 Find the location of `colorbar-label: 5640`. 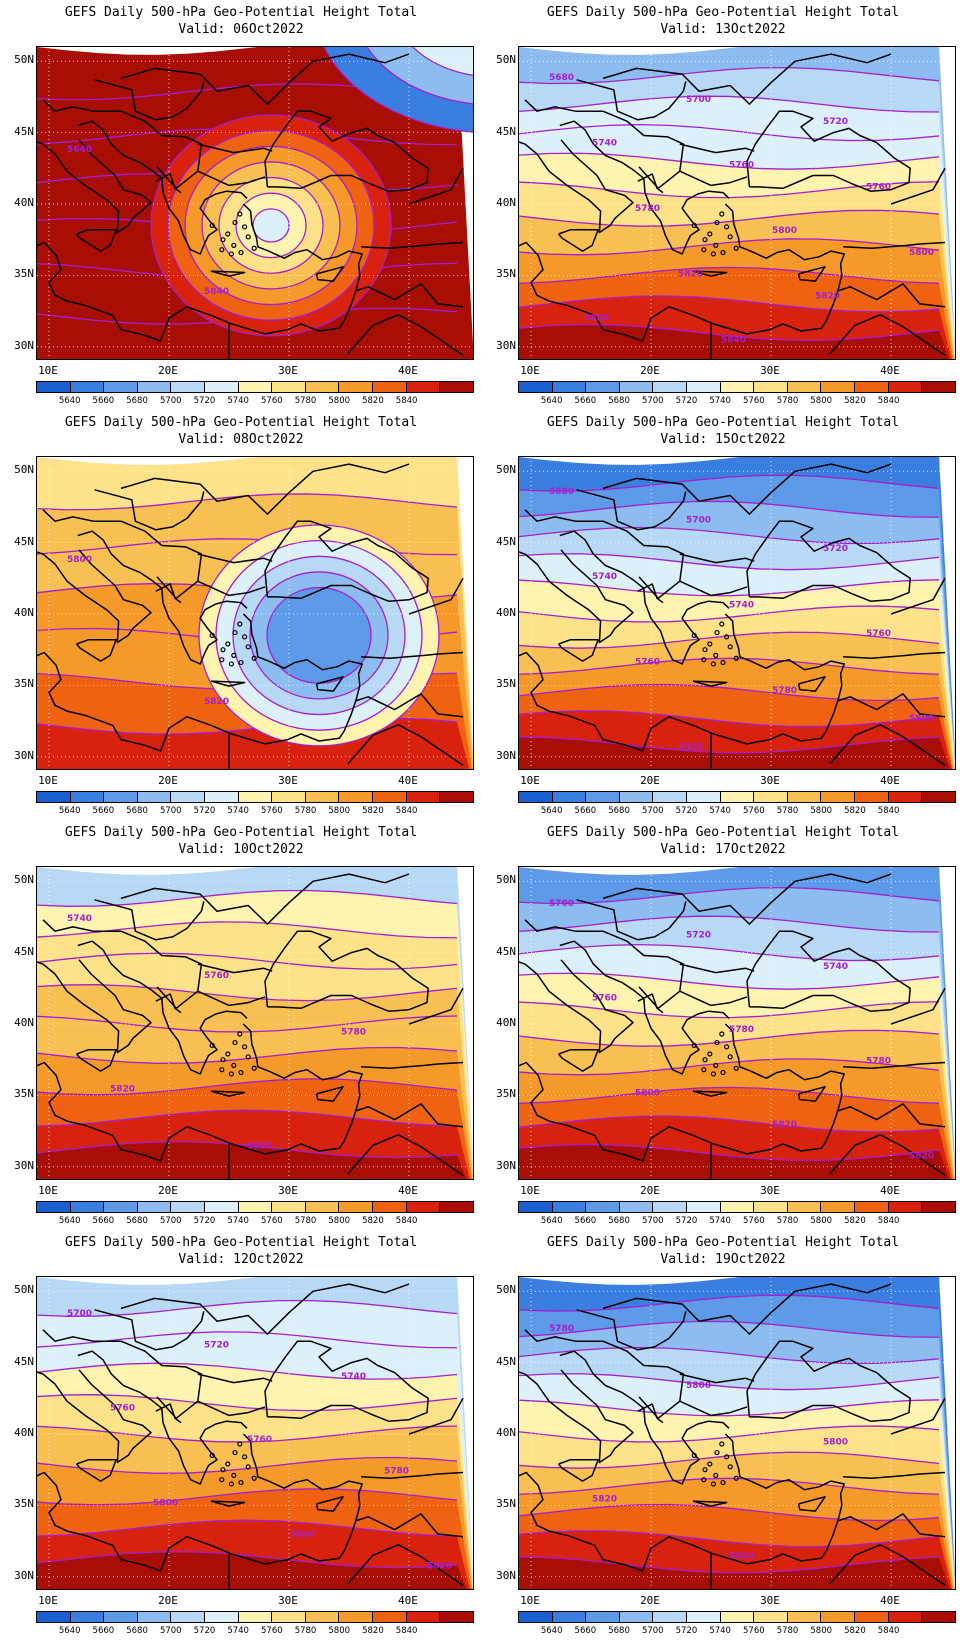

colorbar-label: 5640 is located at coordinates (551, 1631).